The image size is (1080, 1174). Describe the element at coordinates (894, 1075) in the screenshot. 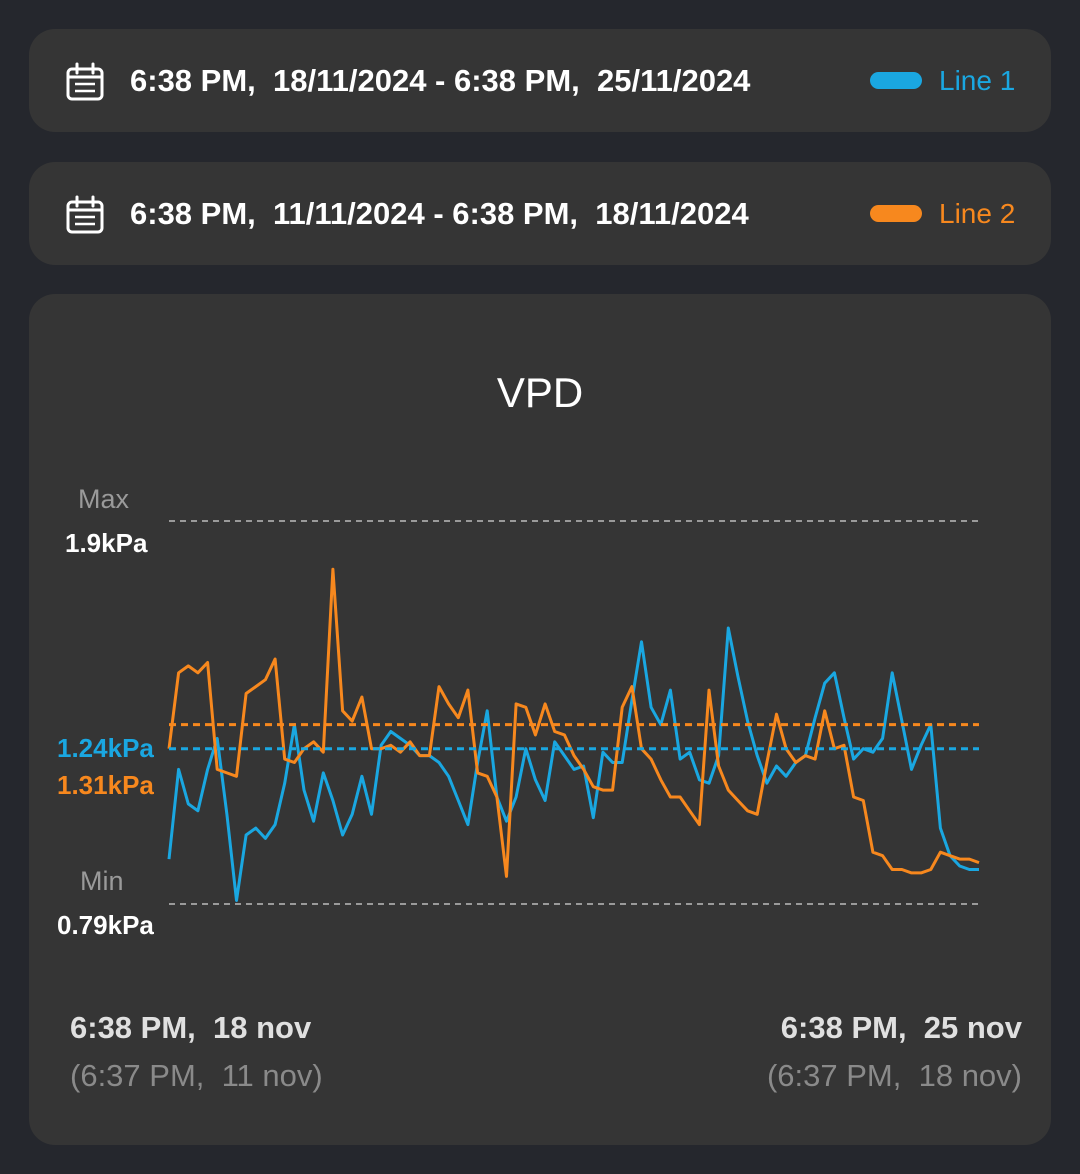

I see `x-end-compare-label: (6:37 PM, 18 nov)` at that location.